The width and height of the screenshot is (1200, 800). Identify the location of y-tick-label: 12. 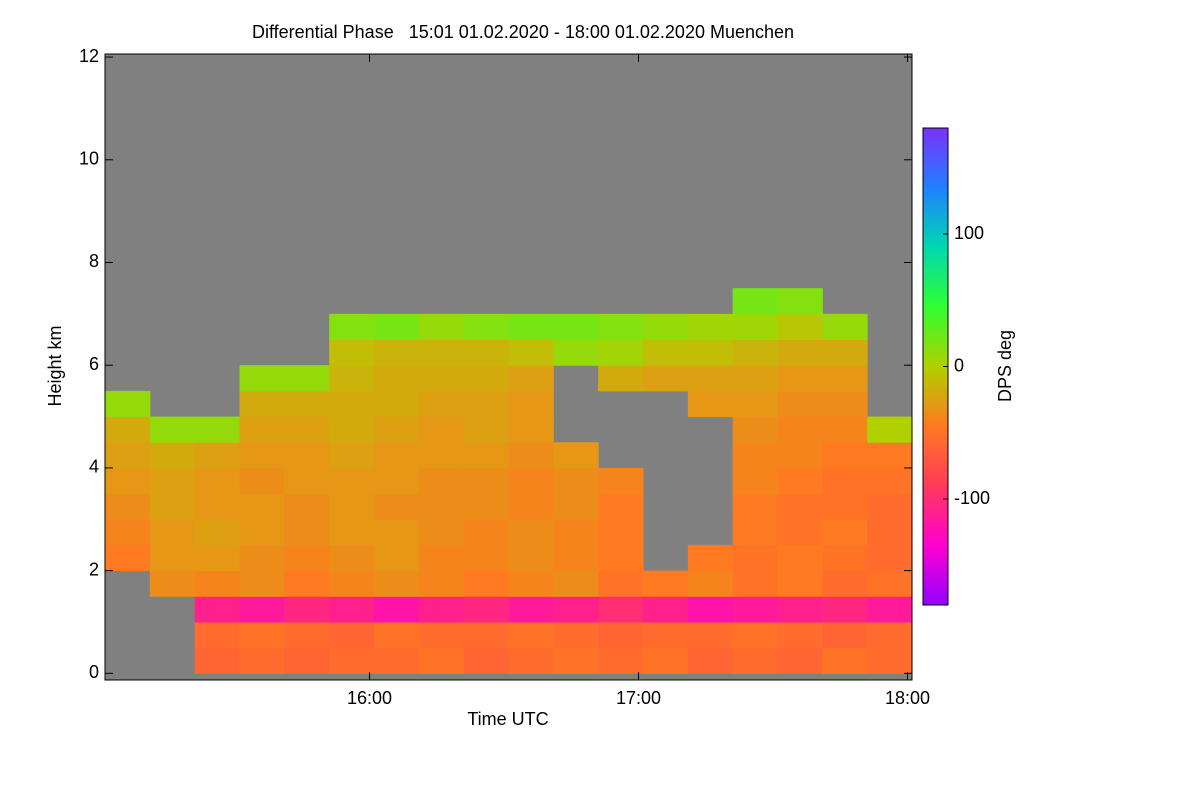
(89, 56).